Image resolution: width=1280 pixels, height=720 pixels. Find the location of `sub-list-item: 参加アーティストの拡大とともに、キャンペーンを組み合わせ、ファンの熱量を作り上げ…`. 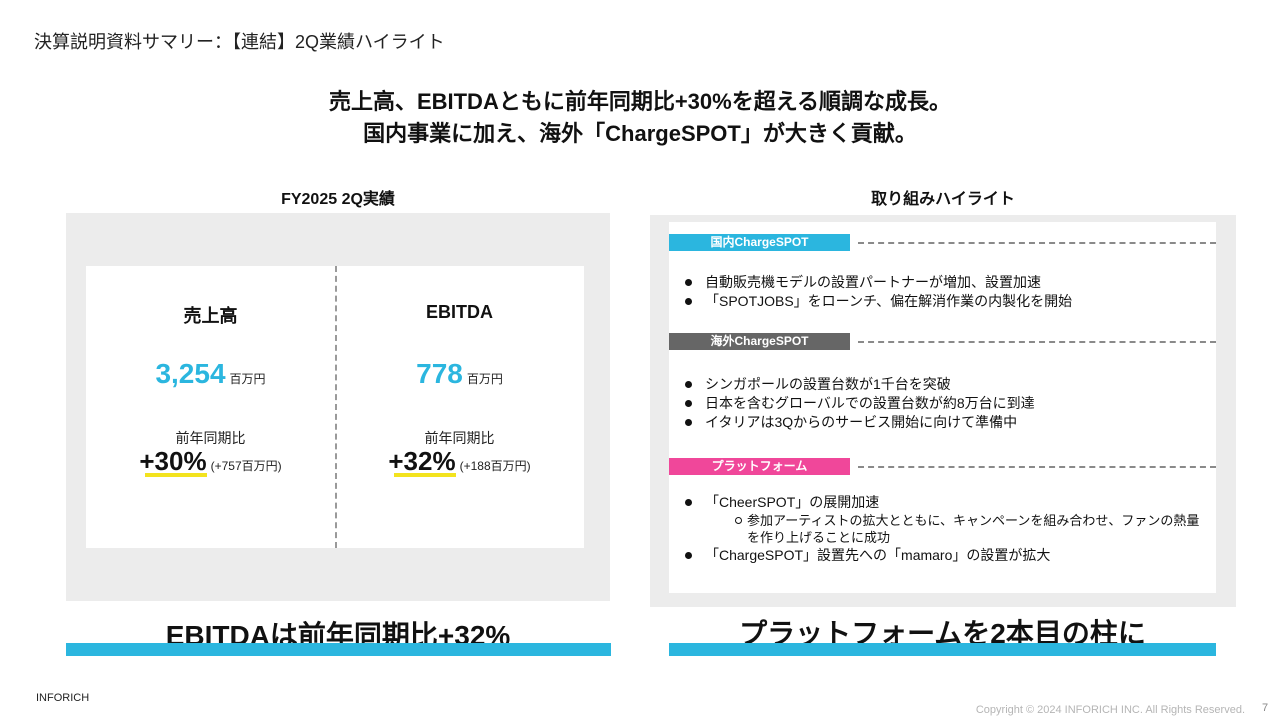

sub-list-item: 参加アーティストの拡大とともに、キャンペーンを組み合わせ、ファンの熱量を作り上げ… is located at coordinates (945, 529).